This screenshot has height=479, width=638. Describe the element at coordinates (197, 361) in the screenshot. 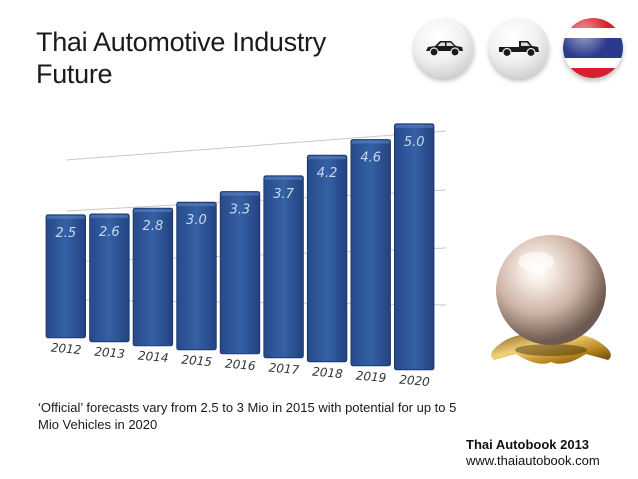

I see `category-label: 2015` at that location.